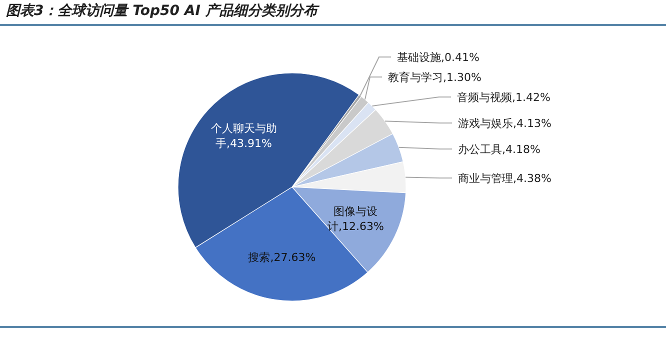 The height and width of the screenshot is (345, 666). Describe the element at coordinates (505, 178) in the screenshot. I see `slice-label: 商业与管理,4.38%` at that location.